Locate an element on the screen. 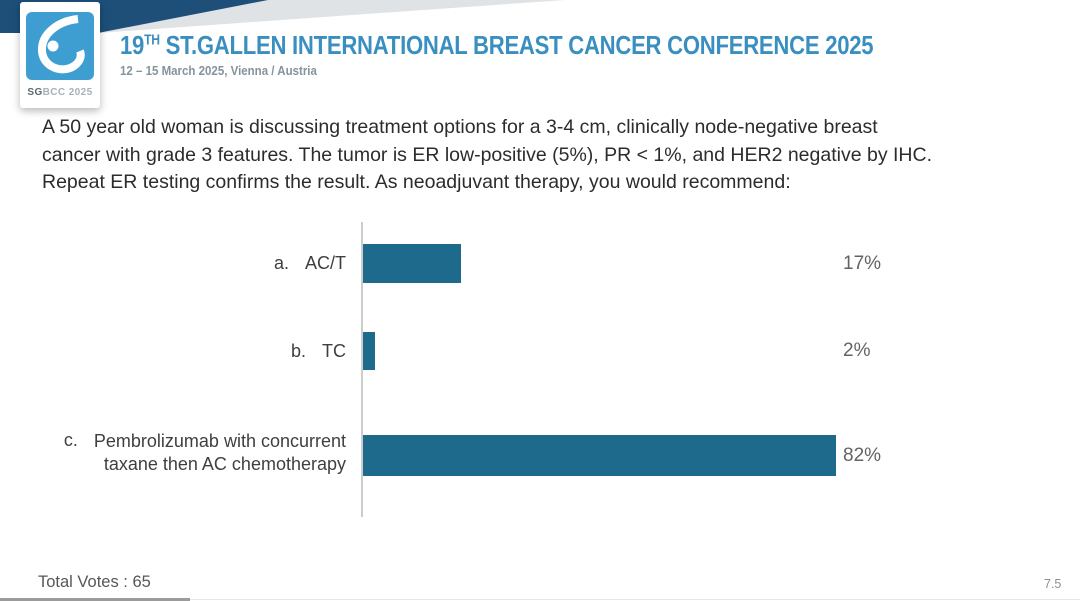  bar-option-c is located at coordinates (599, 455).